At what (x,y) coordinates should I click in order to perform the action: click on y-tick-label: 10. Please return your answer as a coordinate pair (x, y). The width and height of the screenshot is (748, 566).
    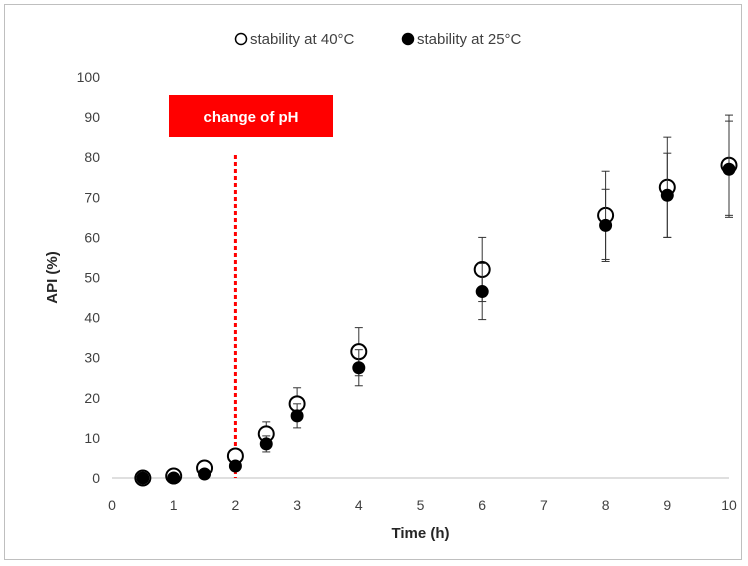
    Looking at the image, I should click on (92, 438).